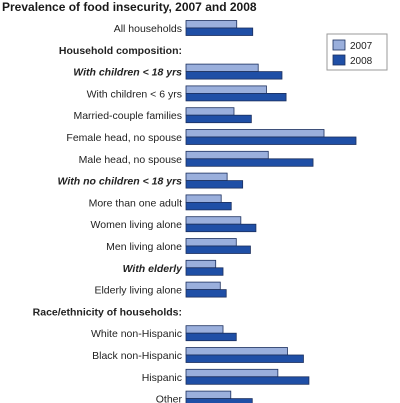  I want to click on category-label-women-living-alone: Women living alone, so click(137, 225).